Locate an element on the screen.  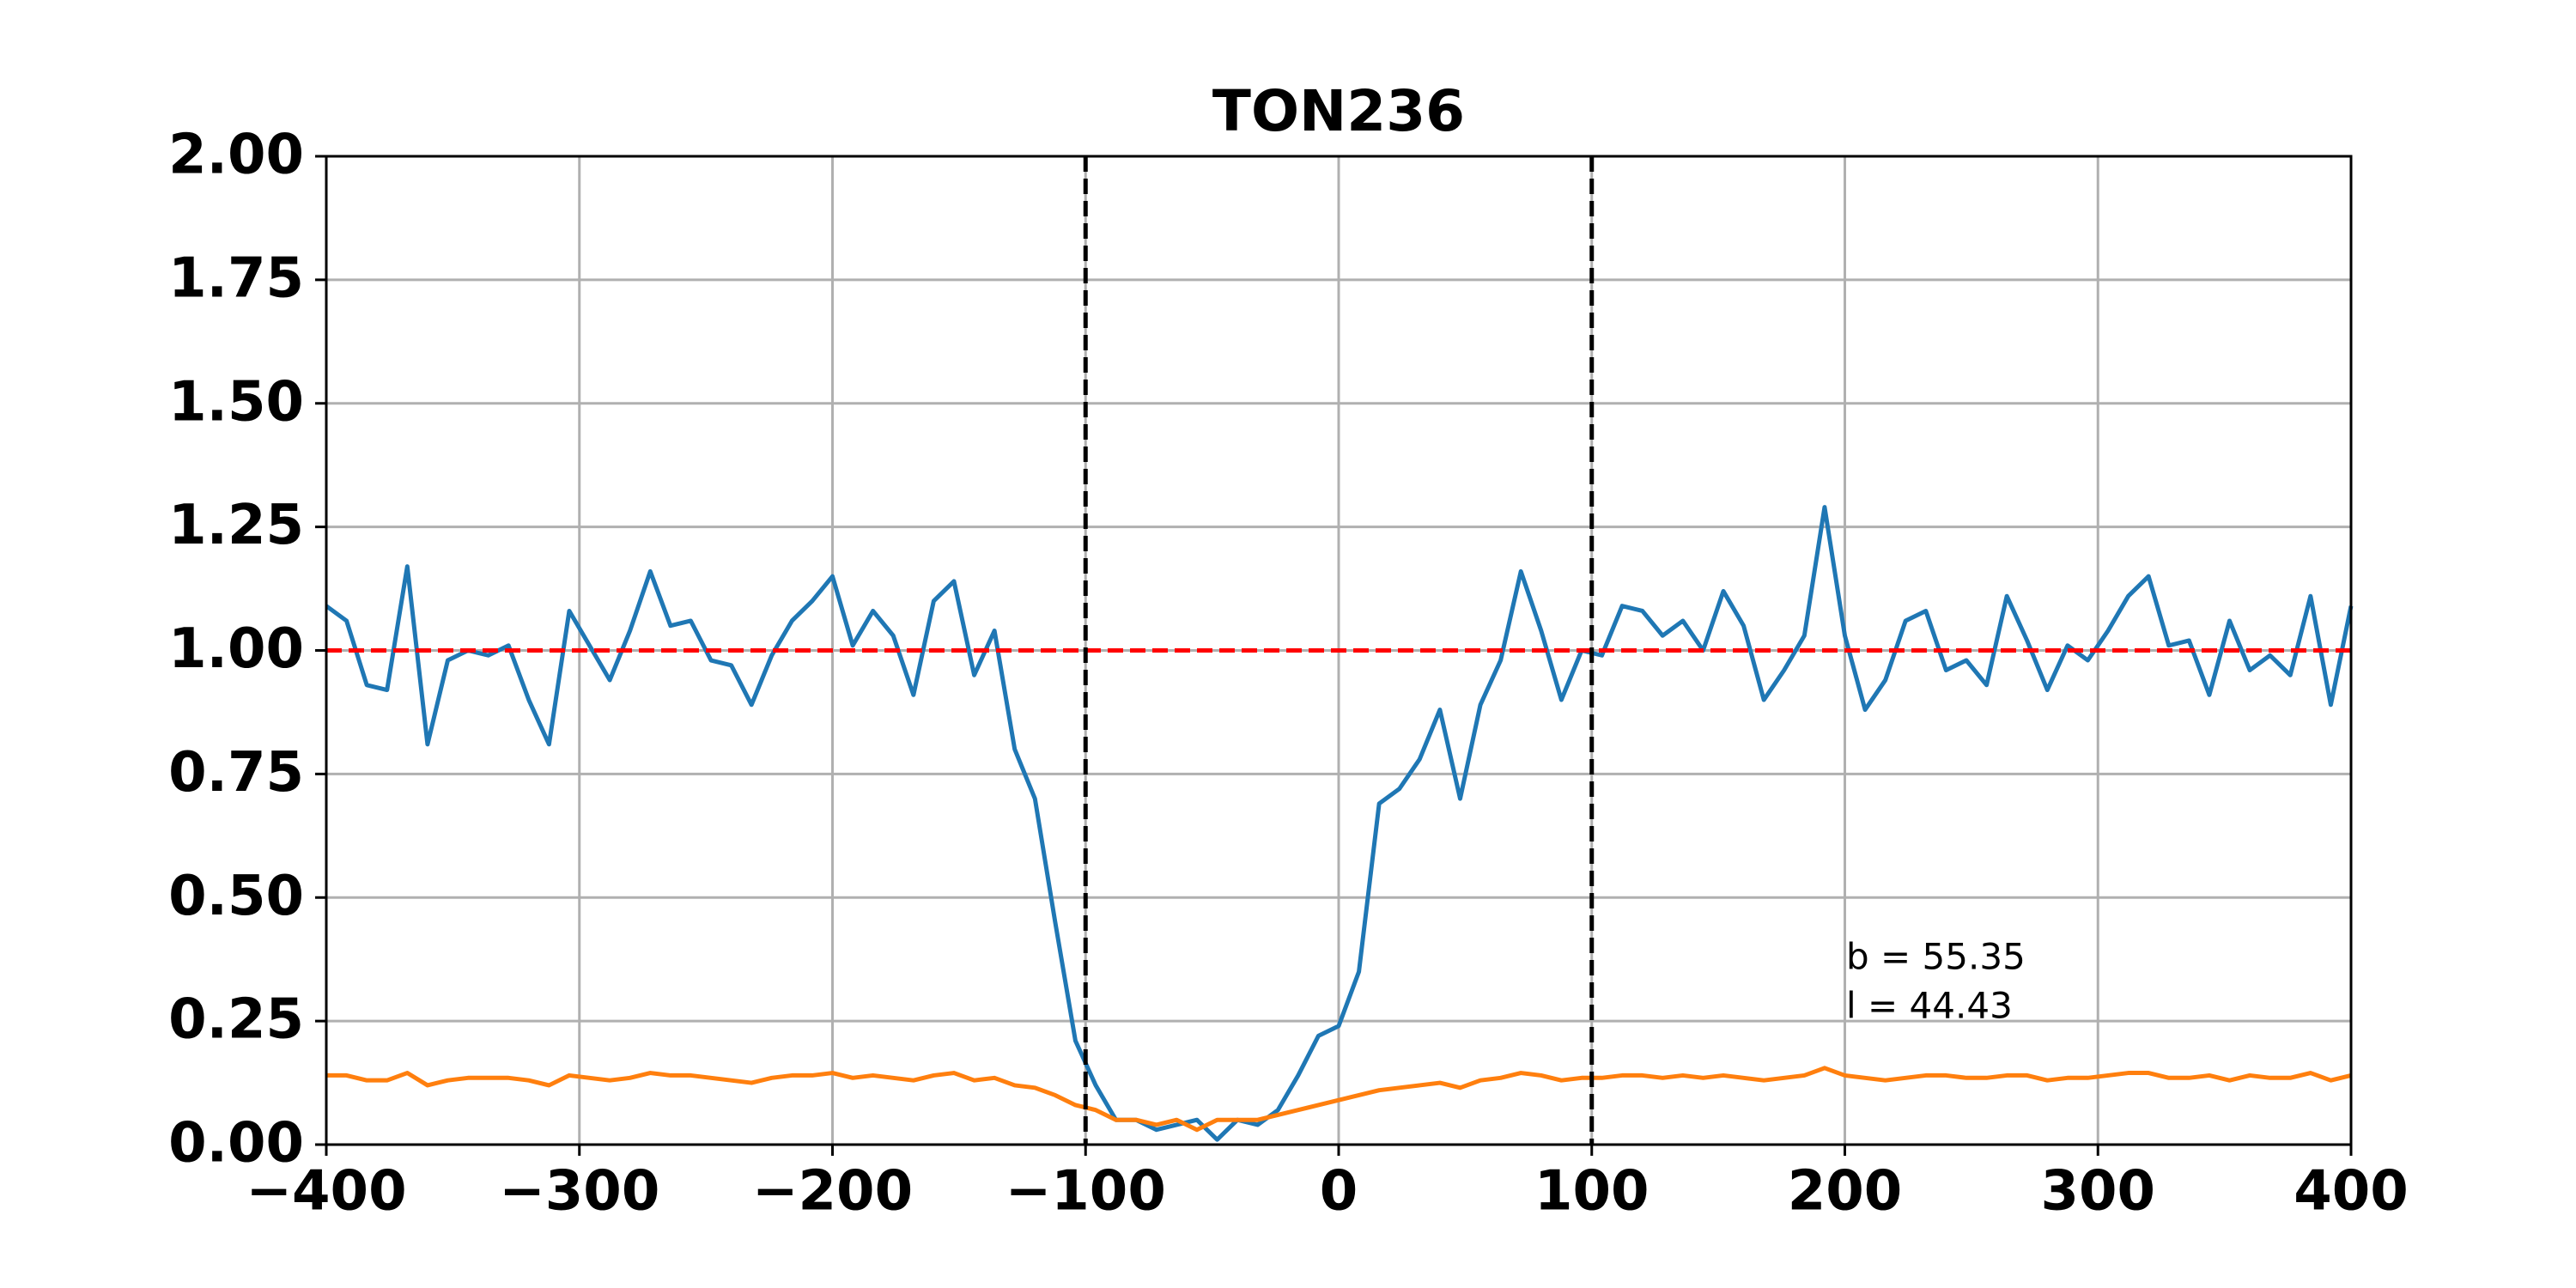
x-tick-label: 400 is located at coordinates (2351, 1192).